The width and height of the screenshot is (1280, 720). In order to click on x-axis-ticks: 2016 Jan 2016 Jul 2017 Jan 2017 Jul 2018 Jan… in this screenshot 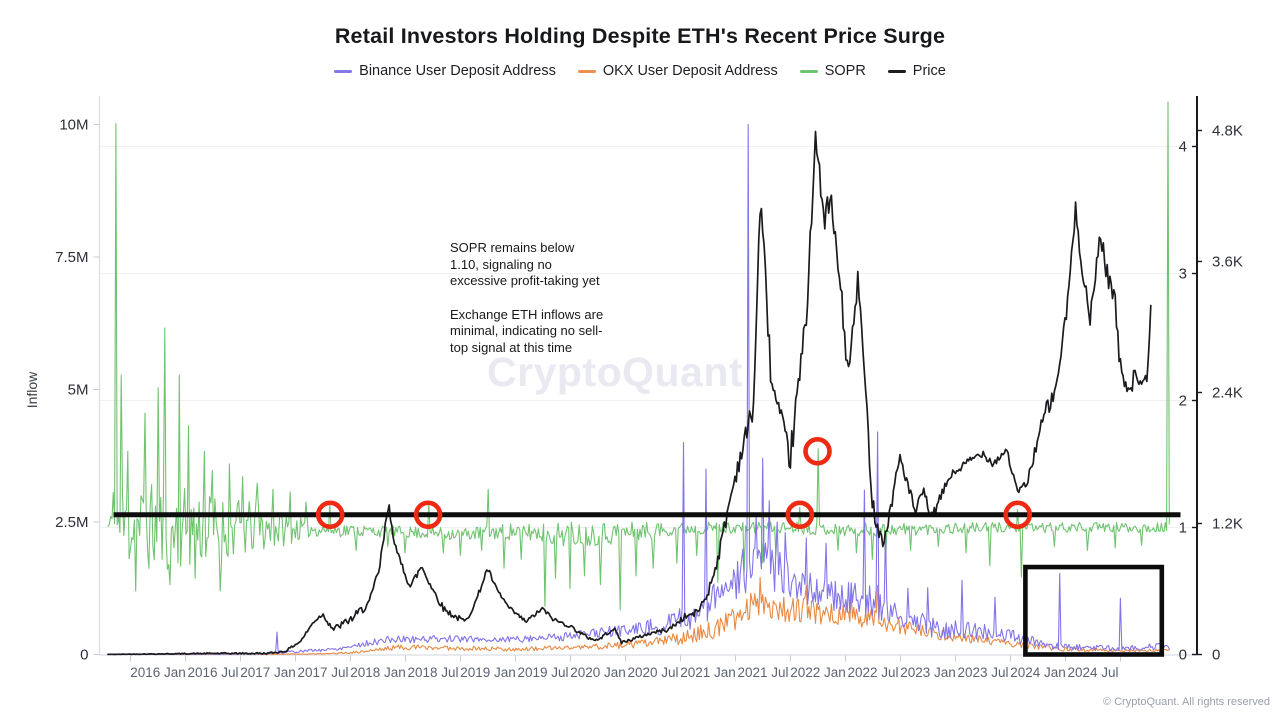, I will do `click(625, 667)`.